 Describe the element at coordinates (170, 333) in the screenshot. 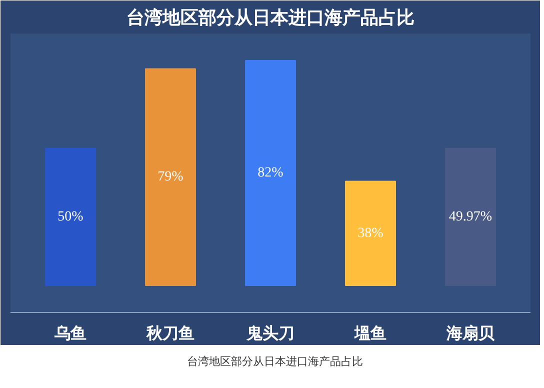

I see `x-tick-label: 秋刀鱼` at that location.